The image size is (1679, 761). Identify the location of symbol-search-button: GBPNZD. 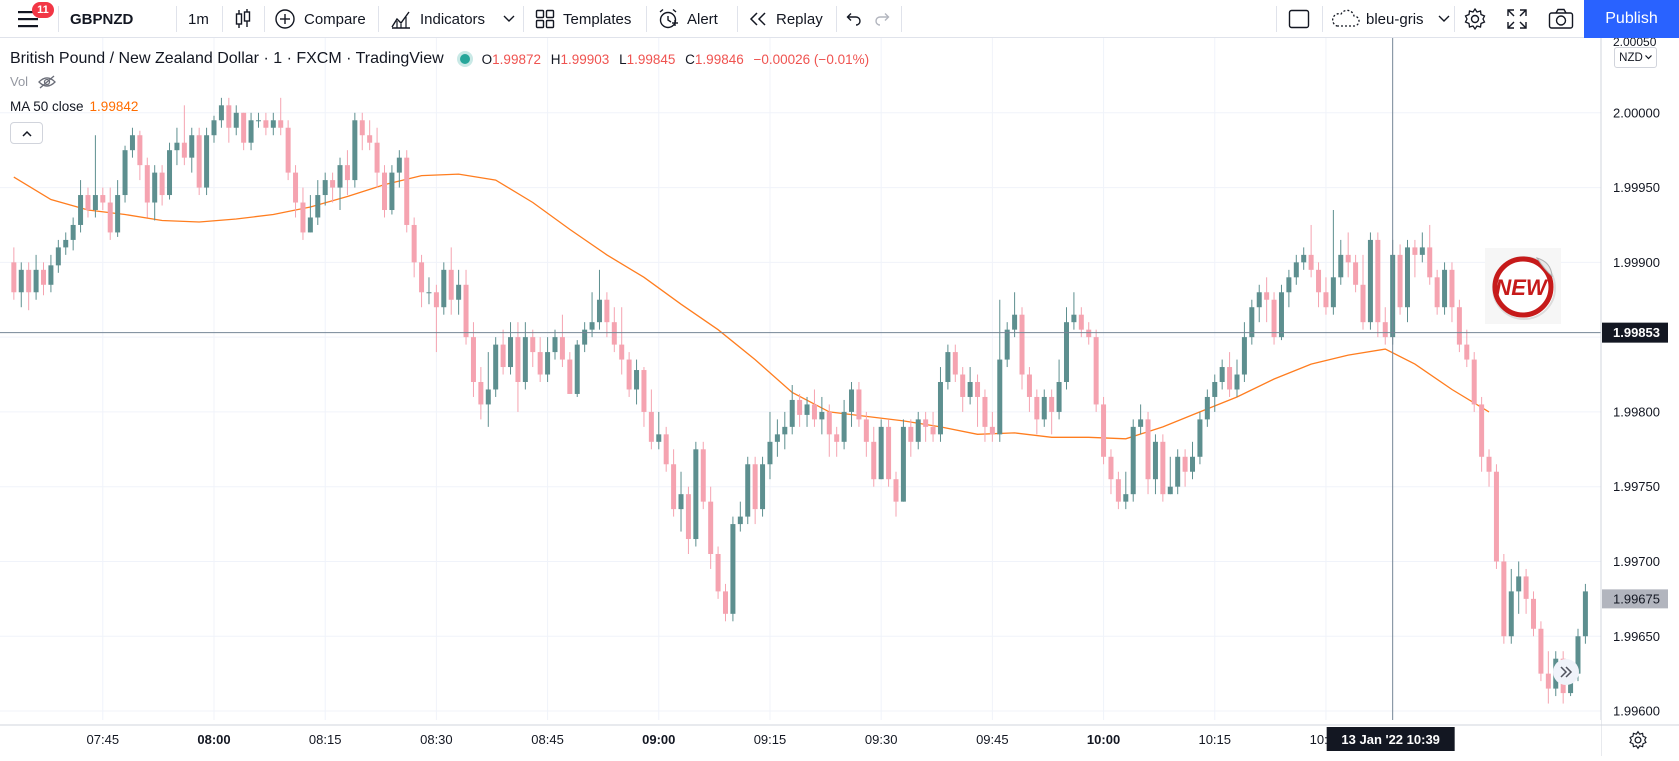
(102, 19).